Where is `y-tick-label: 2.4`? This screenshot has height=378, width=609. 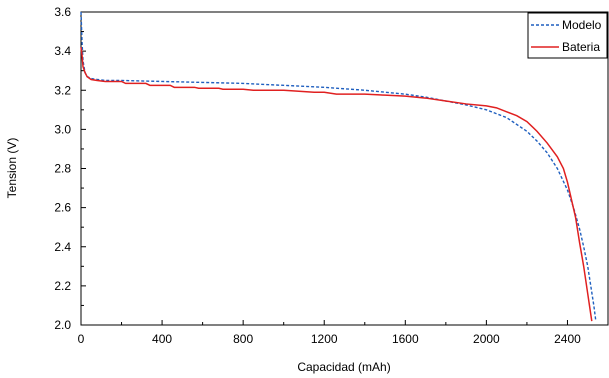 y-tick-label: 2.4 is located at coordinates (62, 247).